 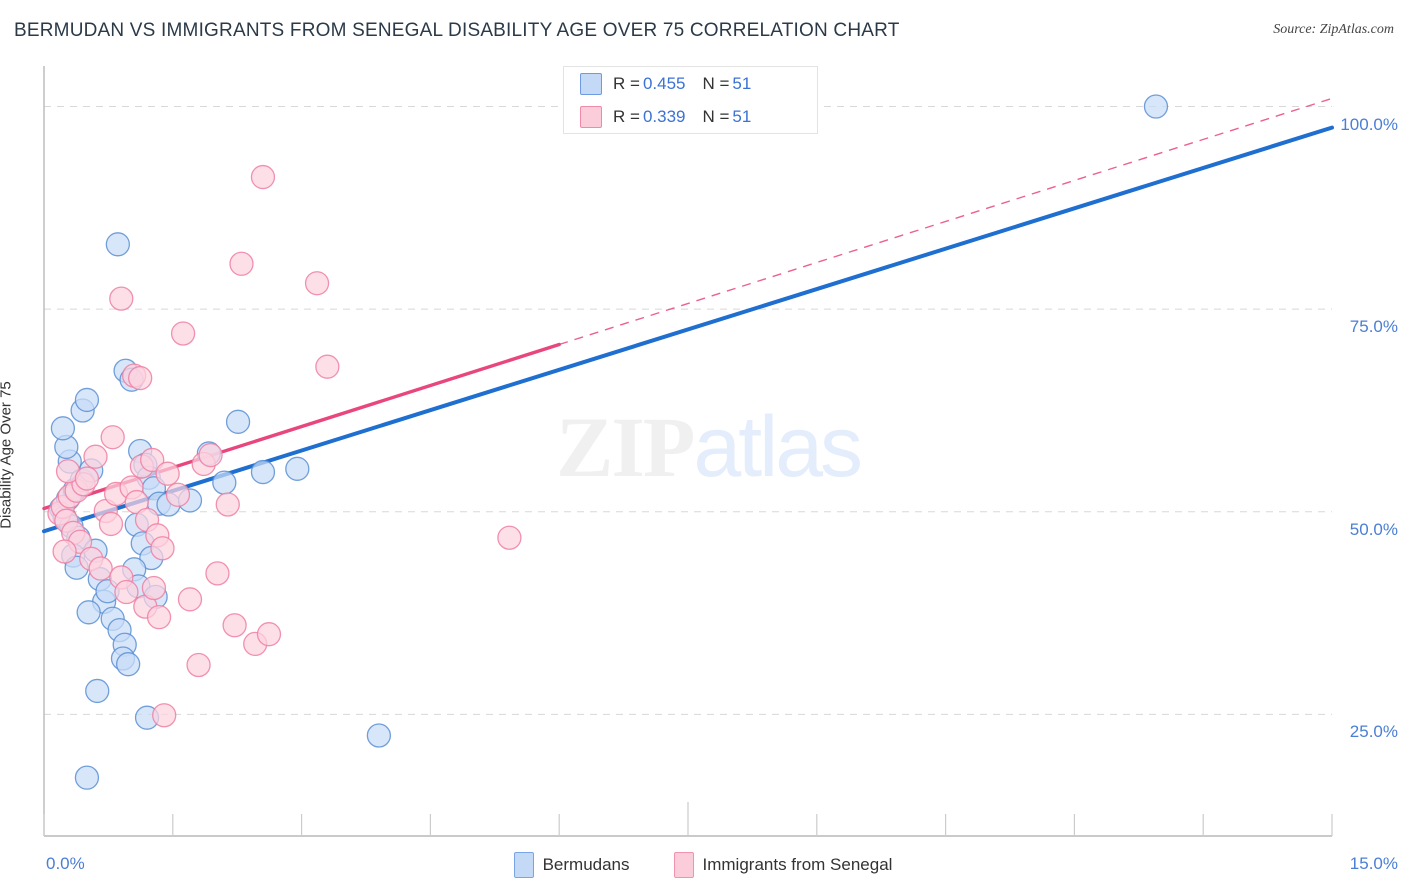 I want to click on legend-text-senegal: R = 0.339 N = 51, so click(x=683, y=117).